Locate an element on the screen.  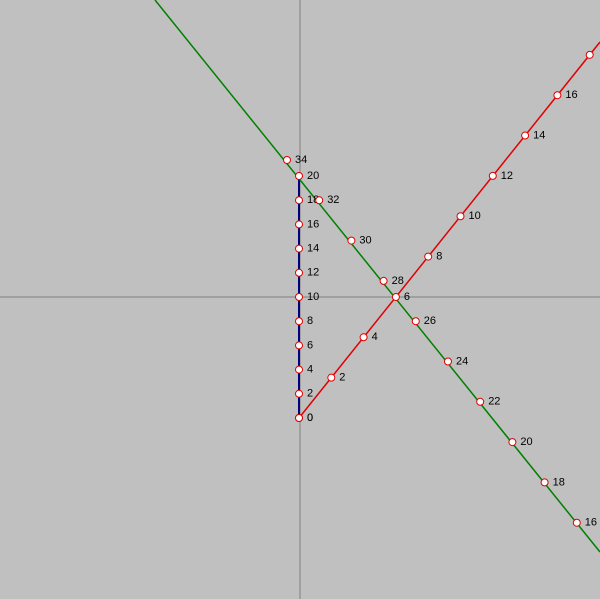
point-label: 28 is located at coordinates (398, 281).